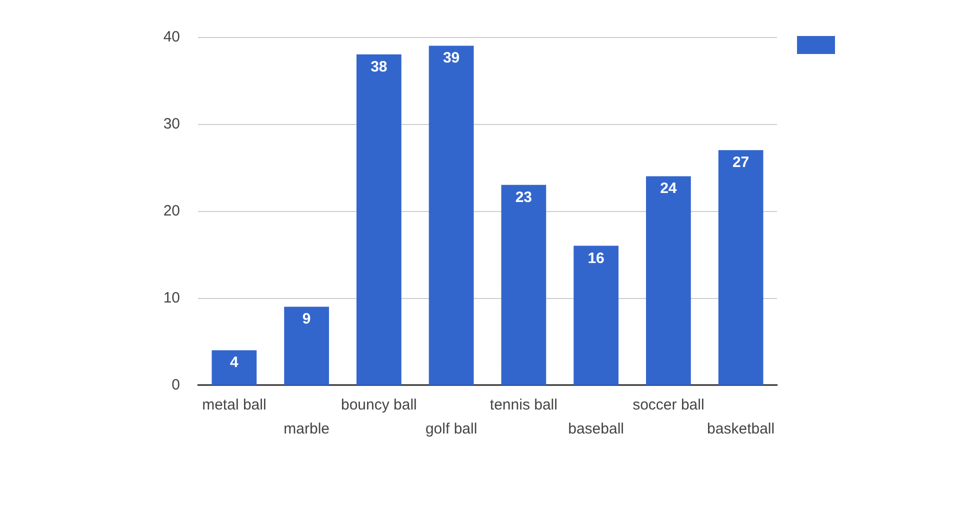  I want to click on x-tick-label: golf ball, so click(451, 429).